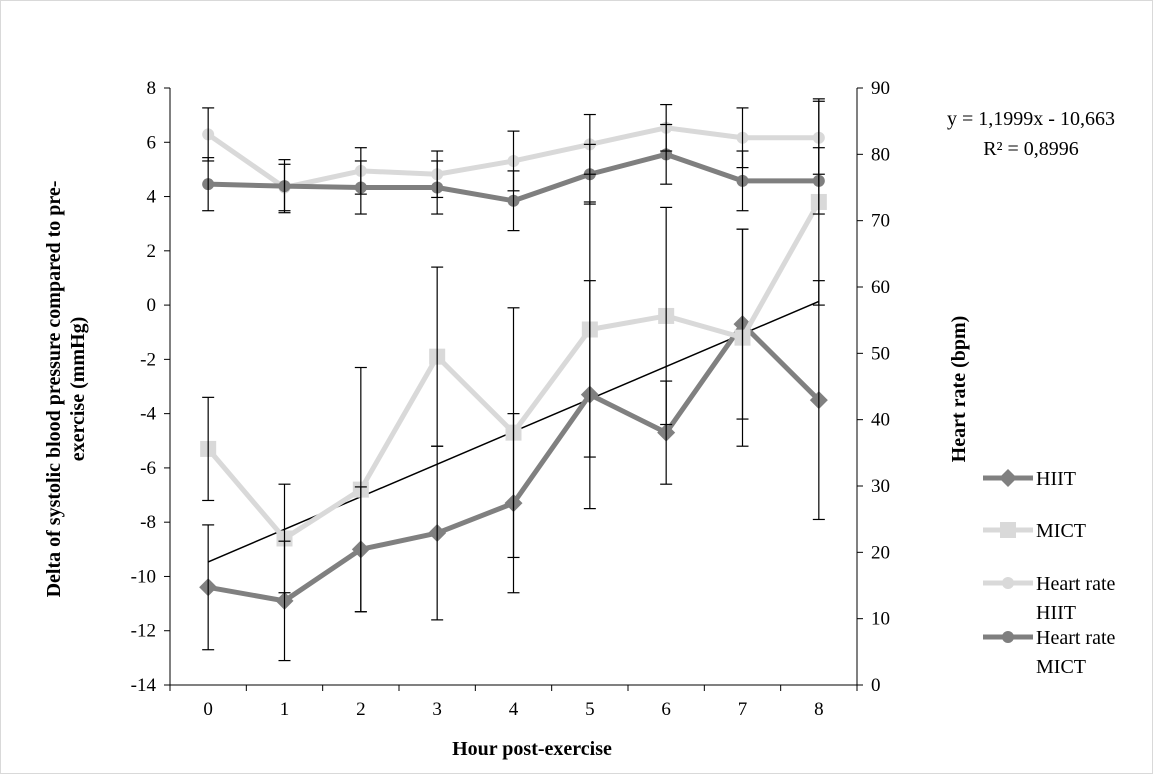 Image resolution: width=1153 pixels, height=779 pixels. Describe the element at coordinates (743, 709) in the screenshot. I see `x-tick-label: 7` at that location.